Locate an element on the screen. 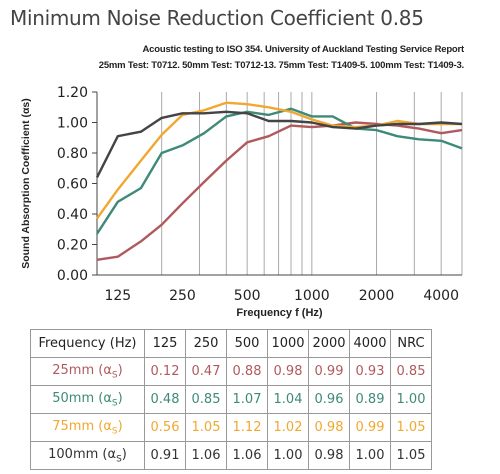 The height and width of the screenshot is (474, 500). table-cell: 1.04 is located at coordinates (288, 399).